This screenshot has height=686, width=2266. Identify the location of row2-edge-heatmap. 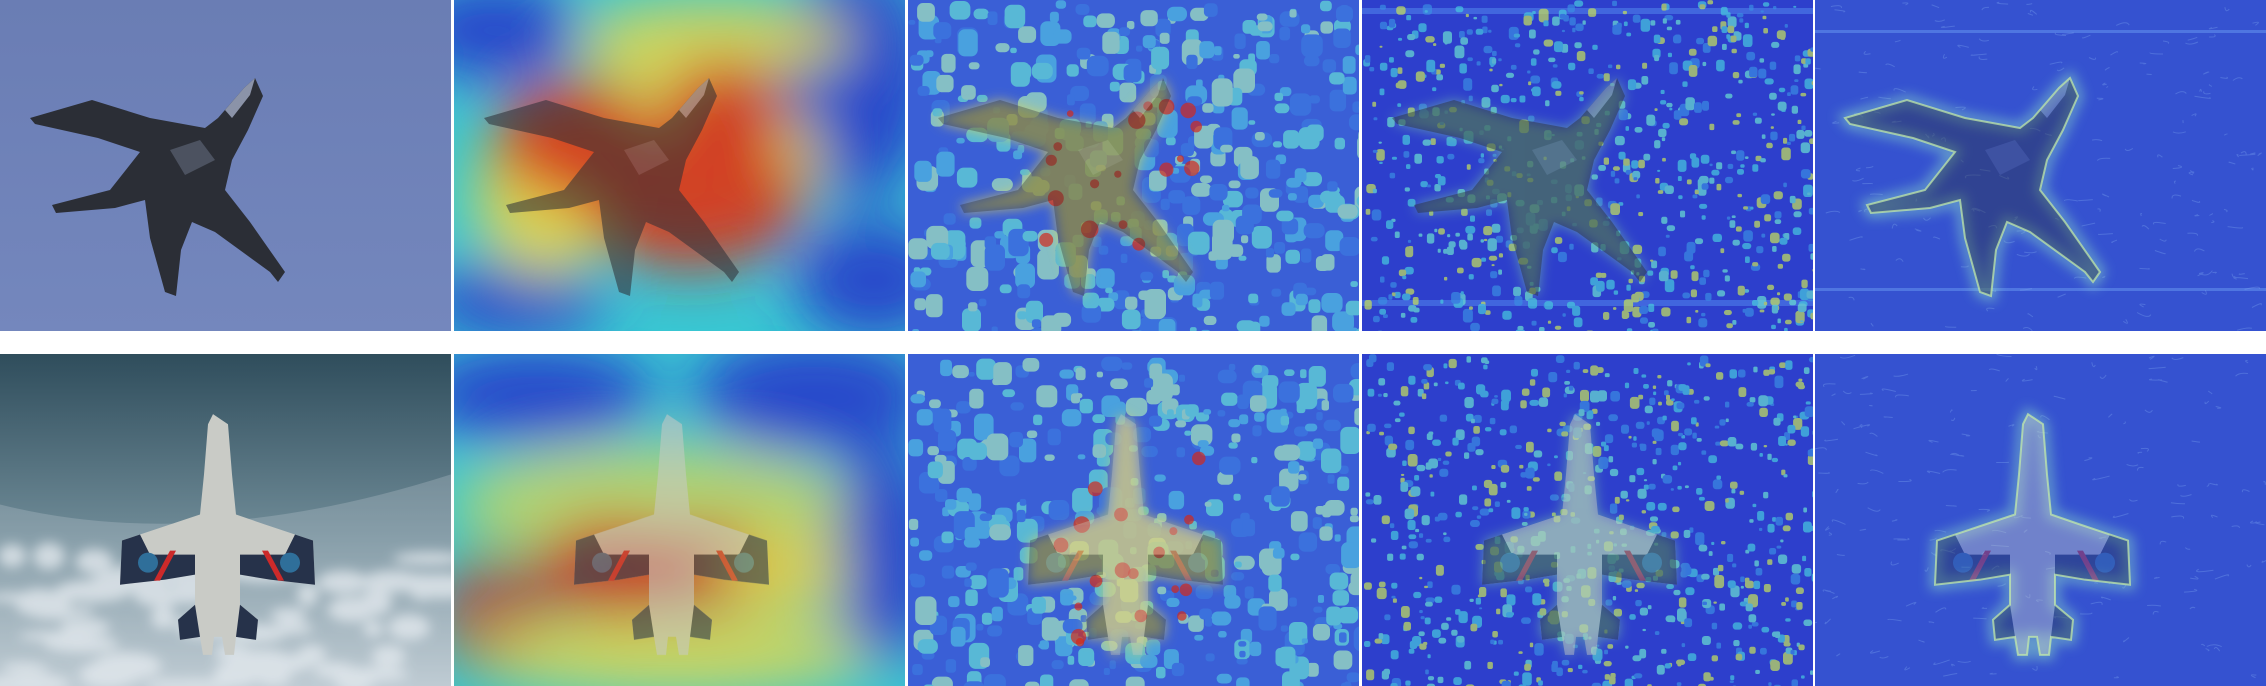
(2040, 520).